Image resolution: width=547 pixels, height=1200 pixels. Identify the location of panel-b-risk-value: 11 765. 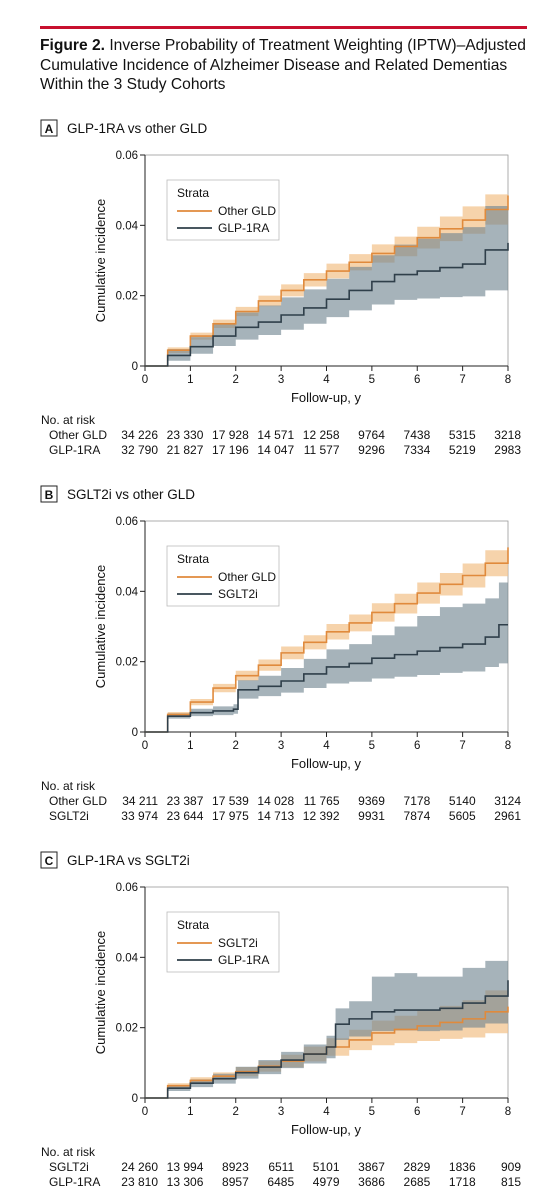
(322, 801).